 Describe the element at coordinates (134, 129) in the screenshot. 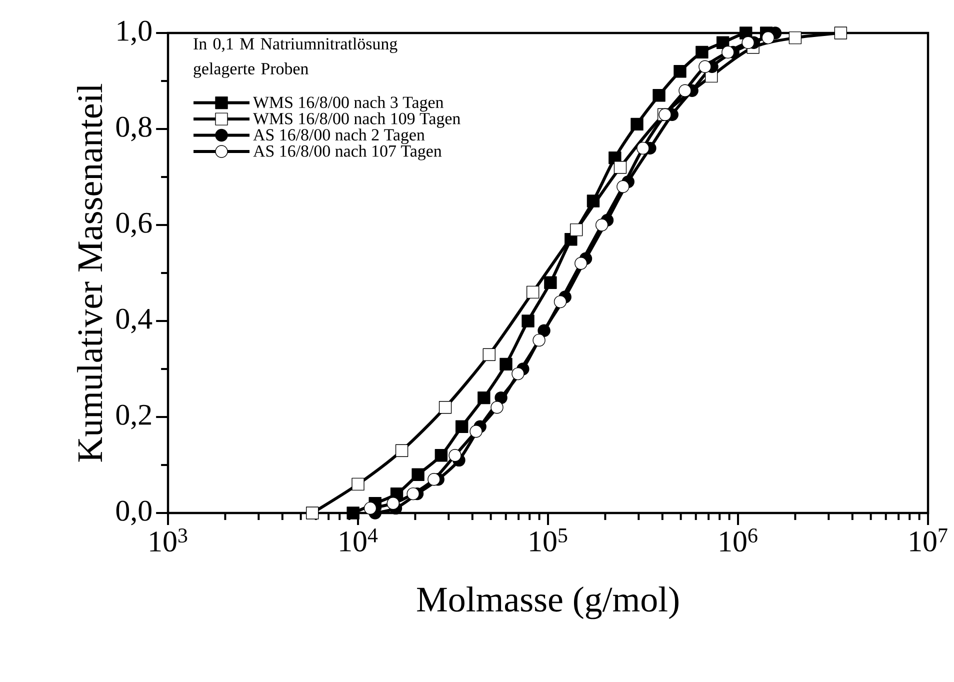

I see `y-tick-label: 0,8` at that location.